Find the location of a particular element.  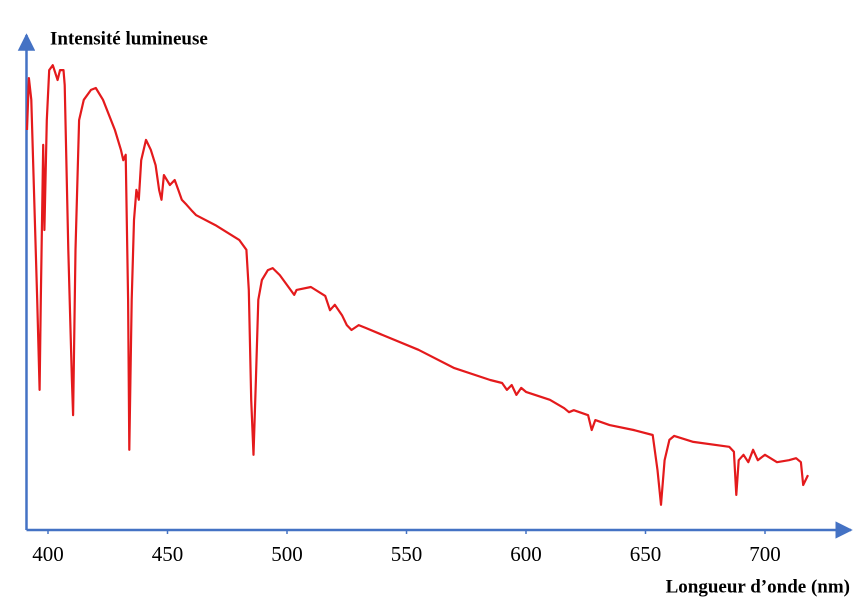

x-axis-title: Longueur d’onde (nm) is located at coordinates (758, 586).